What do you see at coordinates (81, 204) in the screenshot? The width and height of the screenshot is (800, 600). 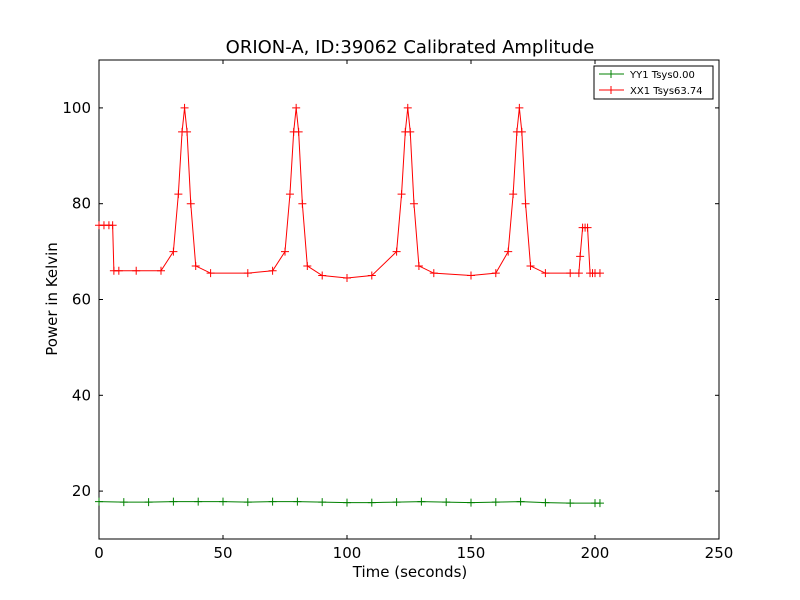 I see `y-tick-label: 80` at bounding box center [81, 204].